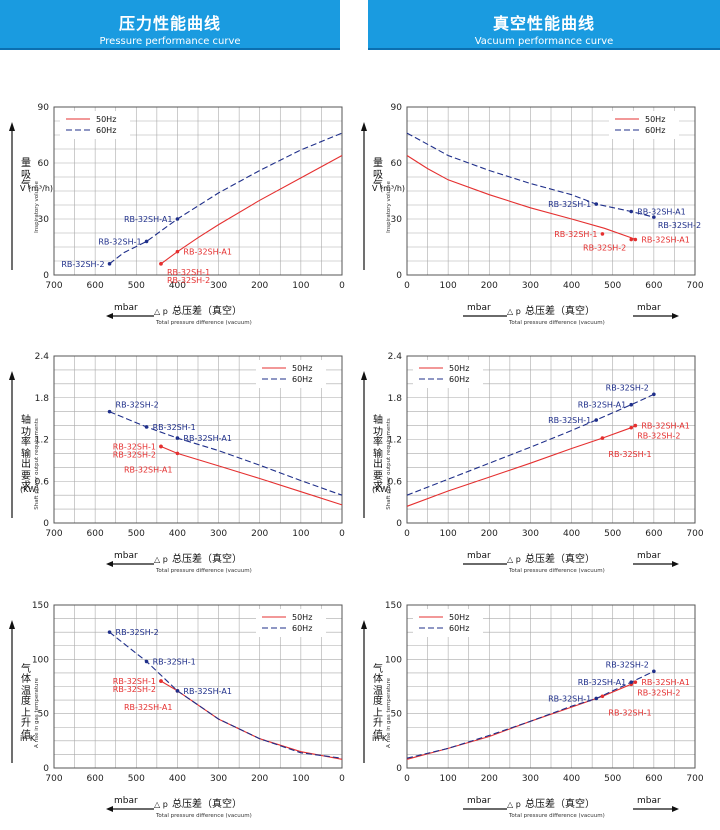  What do you see at coordinates (42, 441) in the screenshot?
I see `y-tick-label: 1.2` at bounding box center [42, 441].